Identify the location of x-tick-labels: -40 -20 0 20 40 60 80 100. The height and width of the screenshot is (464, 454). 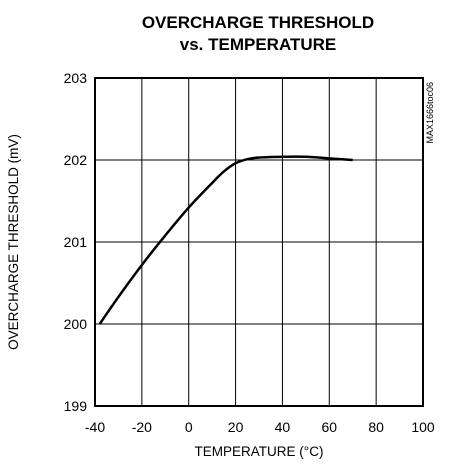
(260, 427).